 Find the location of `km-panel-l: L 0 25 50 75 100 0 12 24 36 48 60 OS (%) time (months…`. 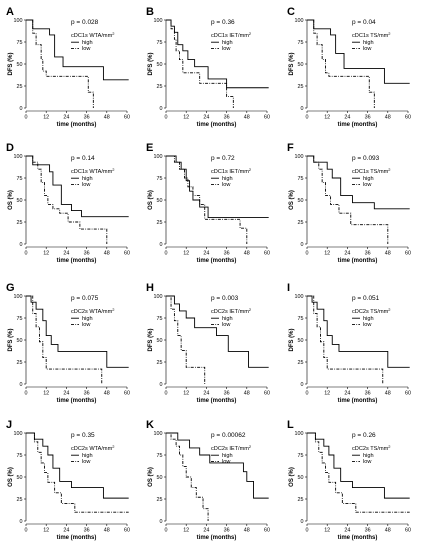

km-panel-l: L 0 25 50 75 100 0 12 24 36 48 60 OS (%) time (months… is located at coordinates (349, 480).